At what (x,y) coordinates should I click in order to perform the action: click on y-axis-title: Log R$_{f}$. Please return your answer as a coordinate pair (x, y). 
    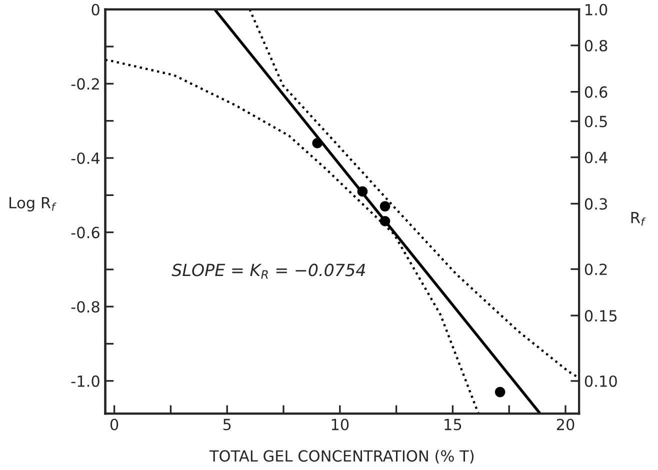
    Looking at the image, I should click on (33, 204).